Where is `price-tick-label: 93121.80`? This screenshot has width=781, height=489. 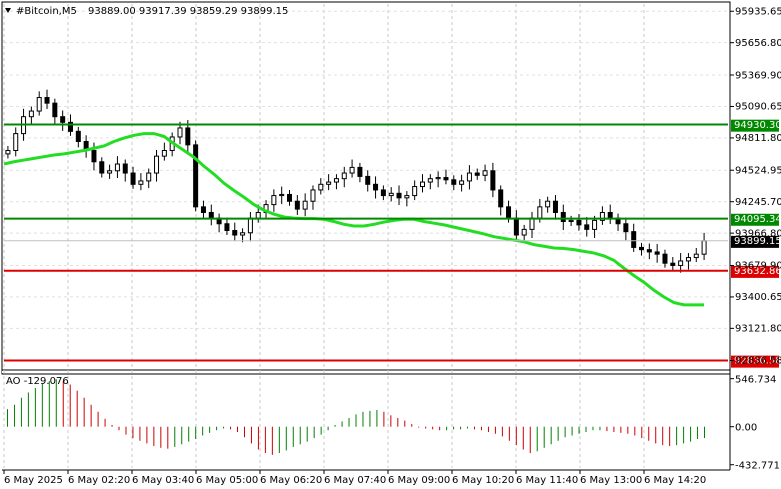
price-tick-label: 93121.80 is located at coordinates (758, 329).